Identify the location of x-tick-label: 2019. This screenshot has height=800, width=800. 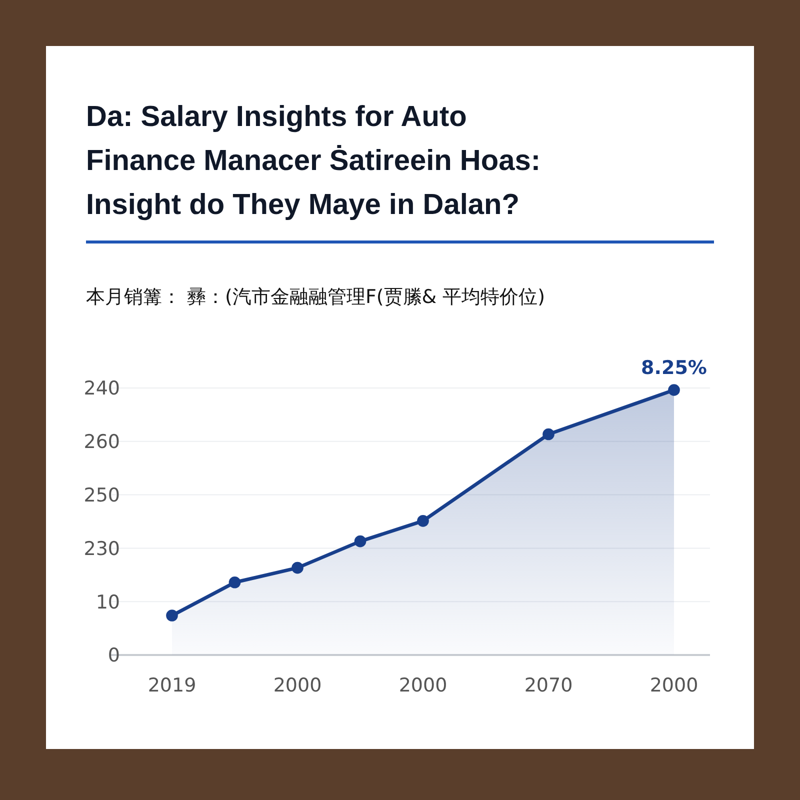
(172, 685).